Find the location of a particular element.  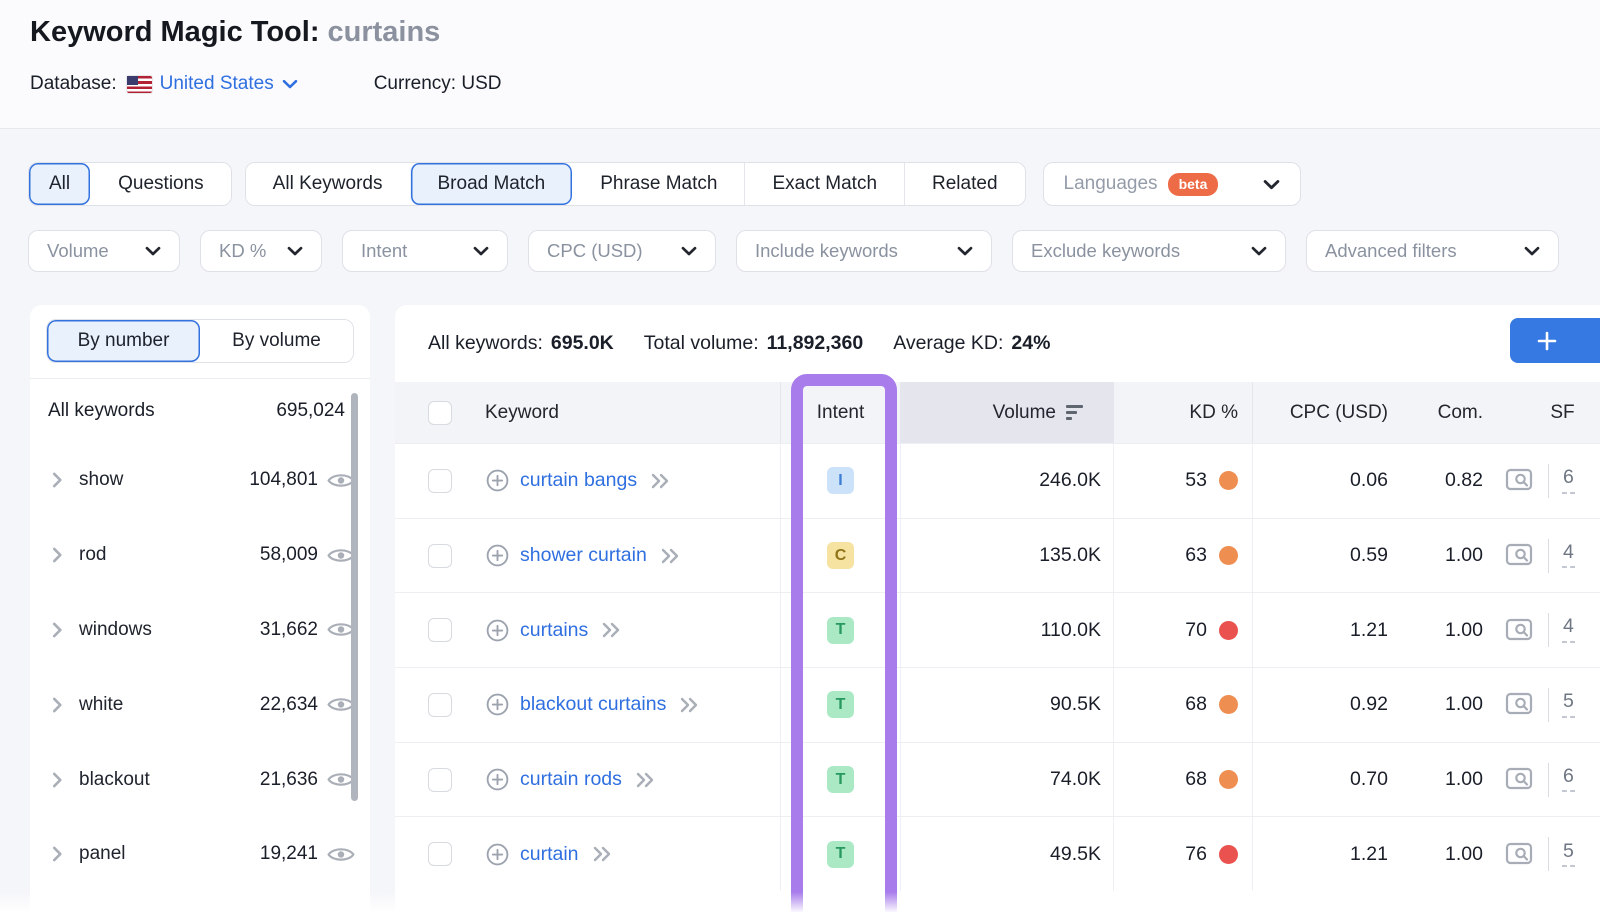

intent-badge: I is located at coordinates (840, 481).